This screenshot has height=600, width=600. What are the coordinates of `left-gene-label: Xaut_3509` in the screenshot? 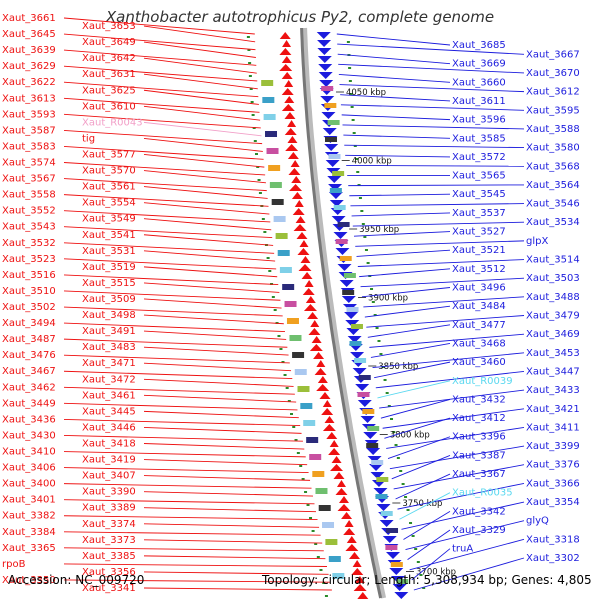 It's located at (109, 299).